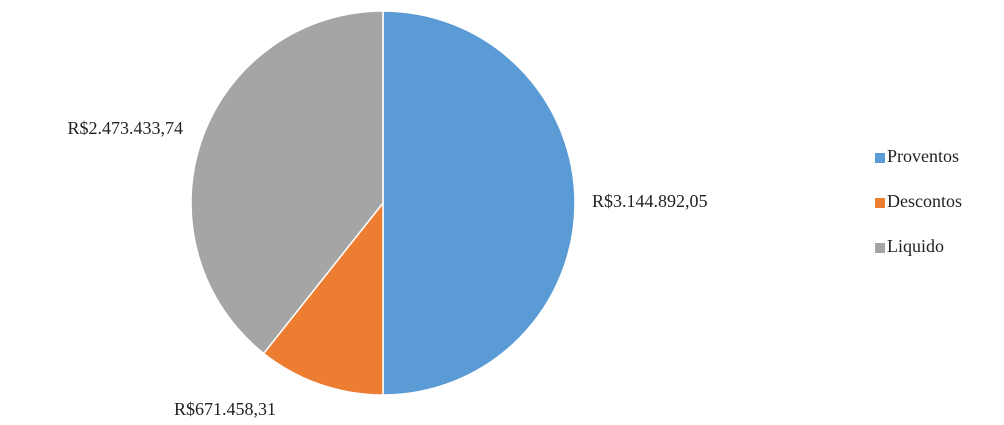 This screenshot has width=1004, height=425. What do you see at coordinates (650, 201) in the screenshot?
I see `data-label: R$3.144.892,05` at bounding box center [650, 201].